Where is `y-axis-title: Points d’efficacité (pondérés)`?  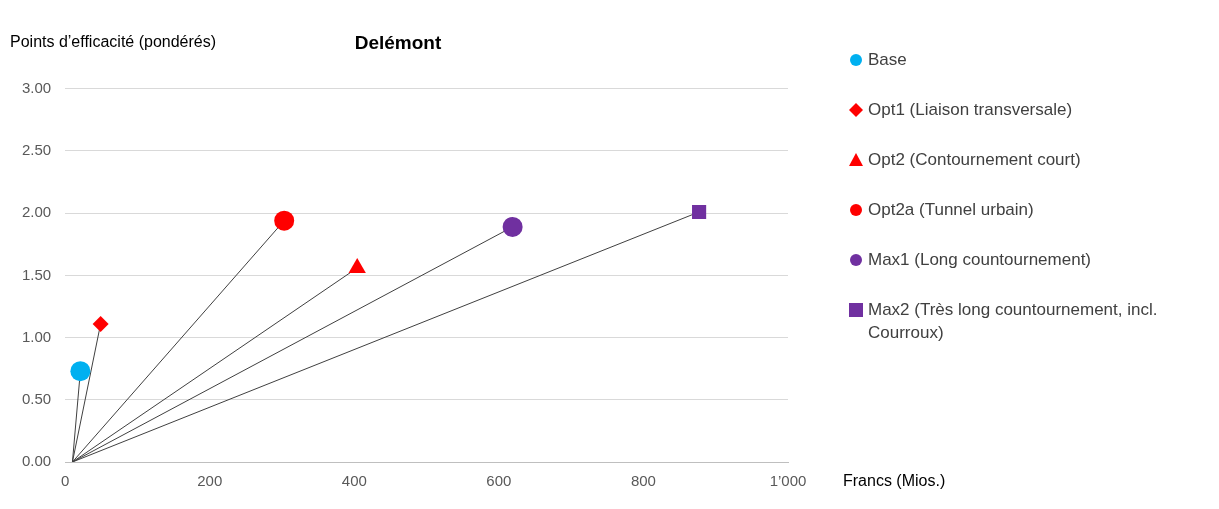 y-axis-title: Points d’efficacité (pondérés) is located at coordinates (113, 41).